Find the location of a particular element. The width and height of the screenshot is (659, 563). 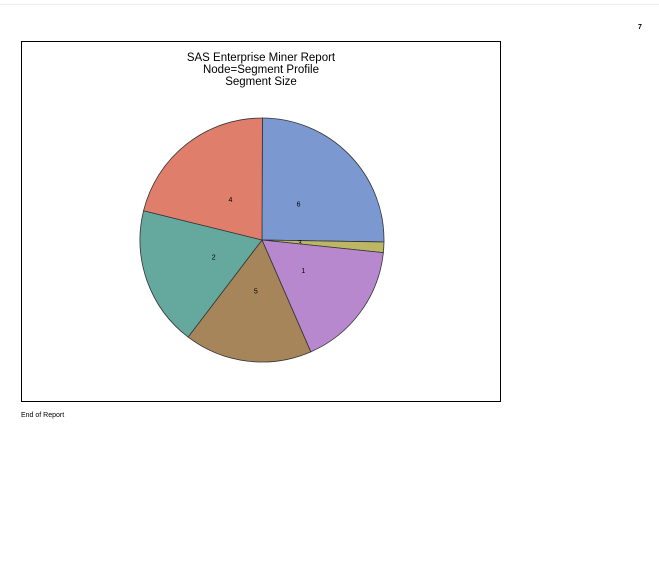

chart-title: SAS Enterprise Miner Report is located at coordinates (261, 58).